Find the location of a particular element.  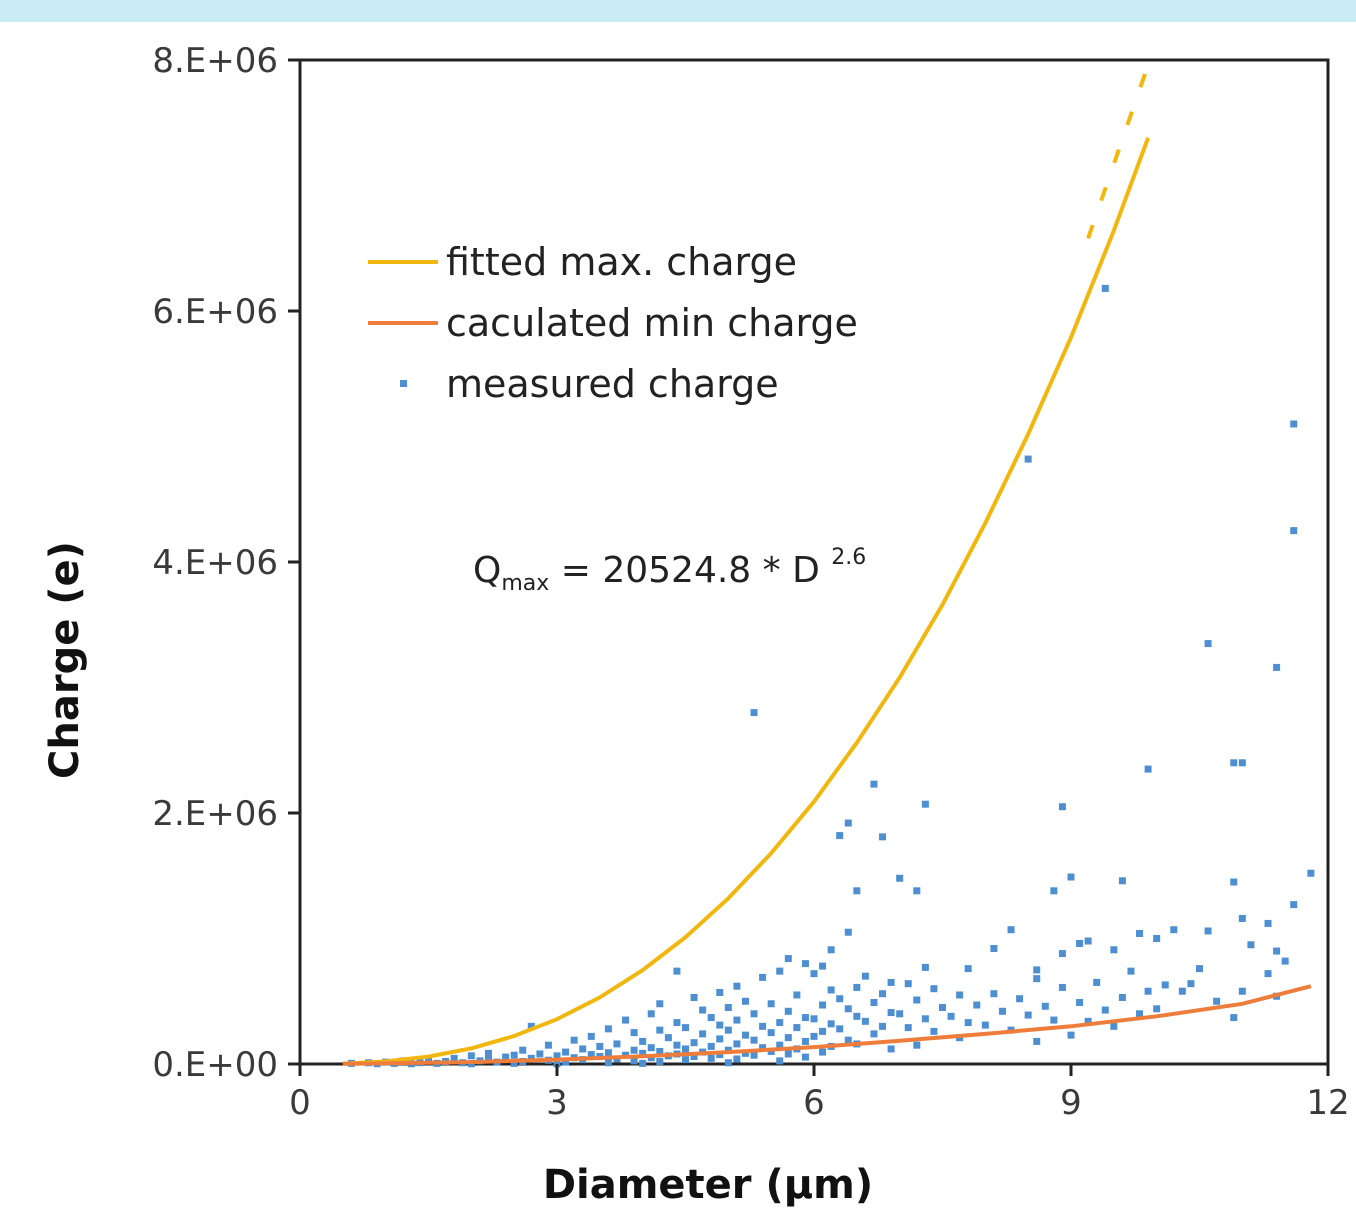

x-tick-label-2: 6 is located at coordinates (814, 1103).